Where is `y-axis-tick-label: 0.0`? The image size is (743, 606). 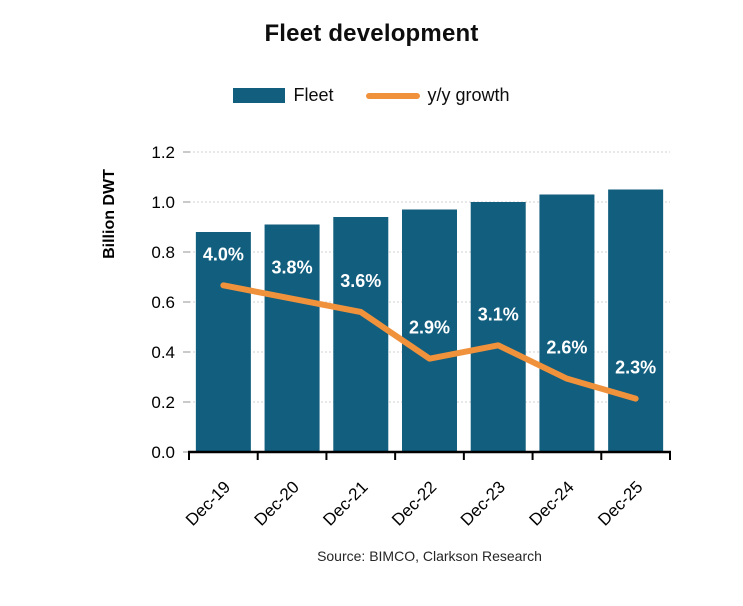 y-axis-tick-label: 0.0 is located at coordinates (163, 452).